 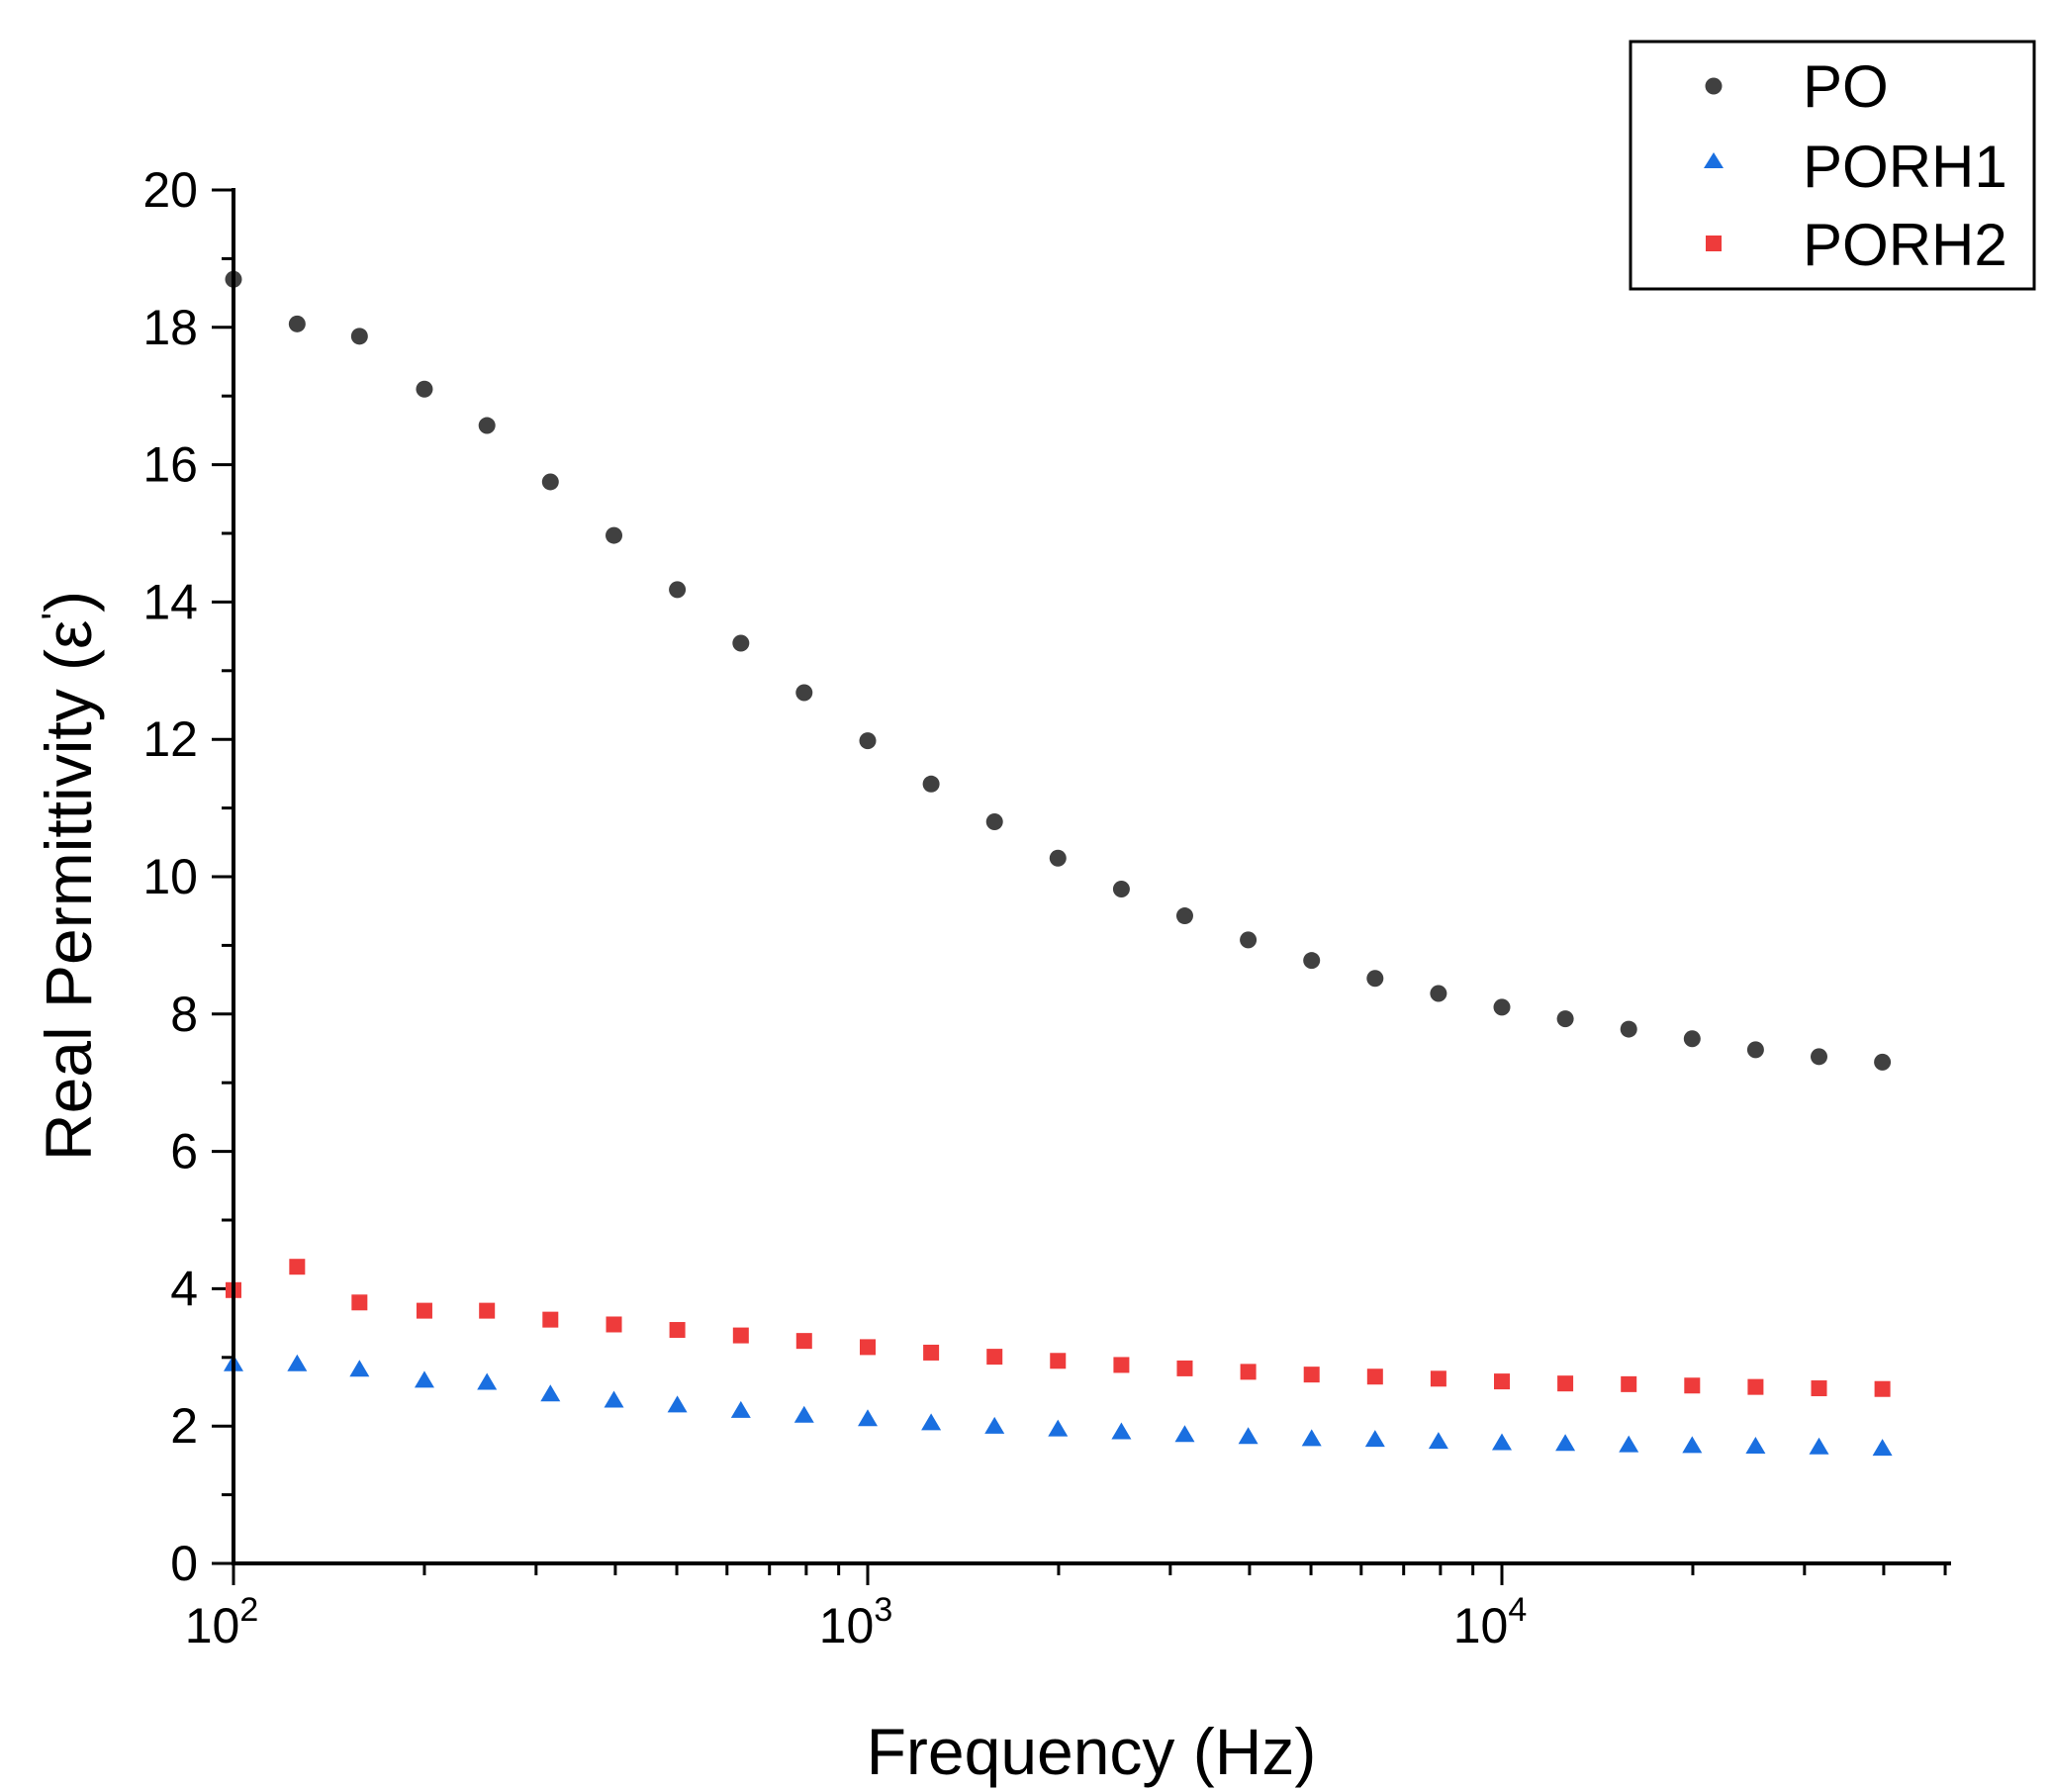 I want to click on x-axis-title: Frequency (Hz), so click(x=1092, y=1751).